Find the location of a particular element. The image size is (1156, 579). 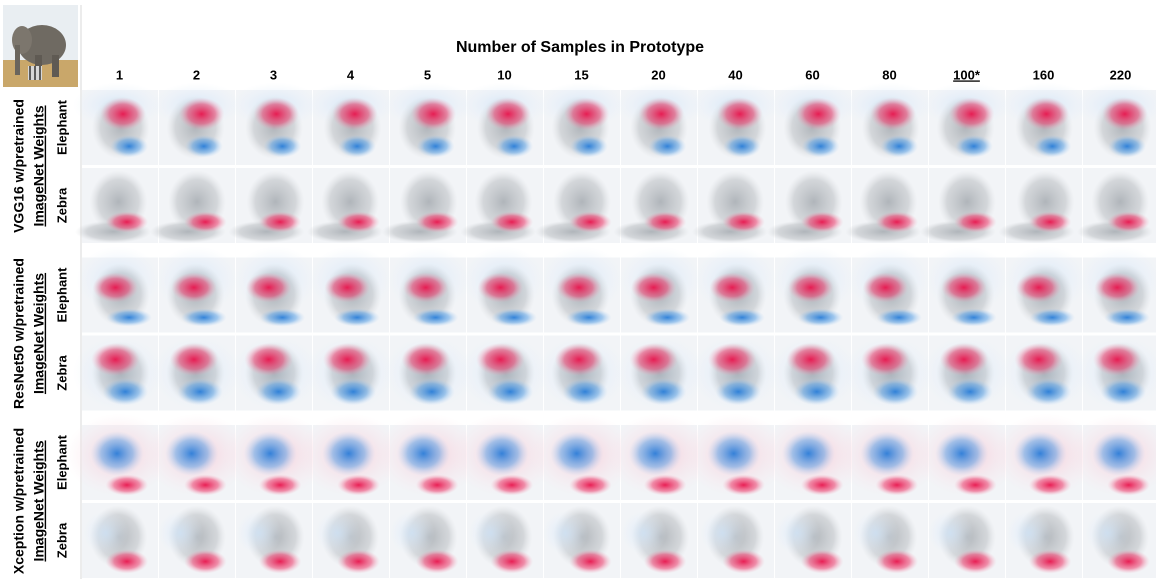

column-label: 2 is located at coordinates (196, 74).